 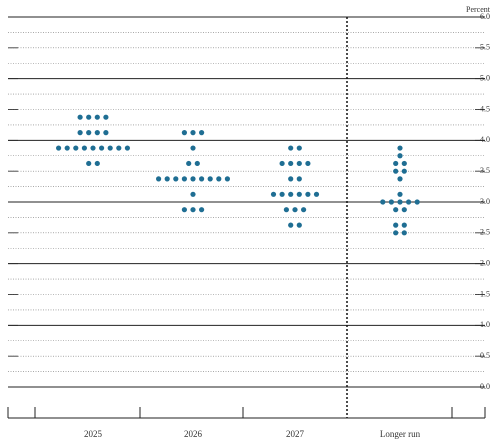 What do you see at coordinates (93, 434) in the screenshot?
I see `x-tick-label: 2025` at bounding box center [93, 434].